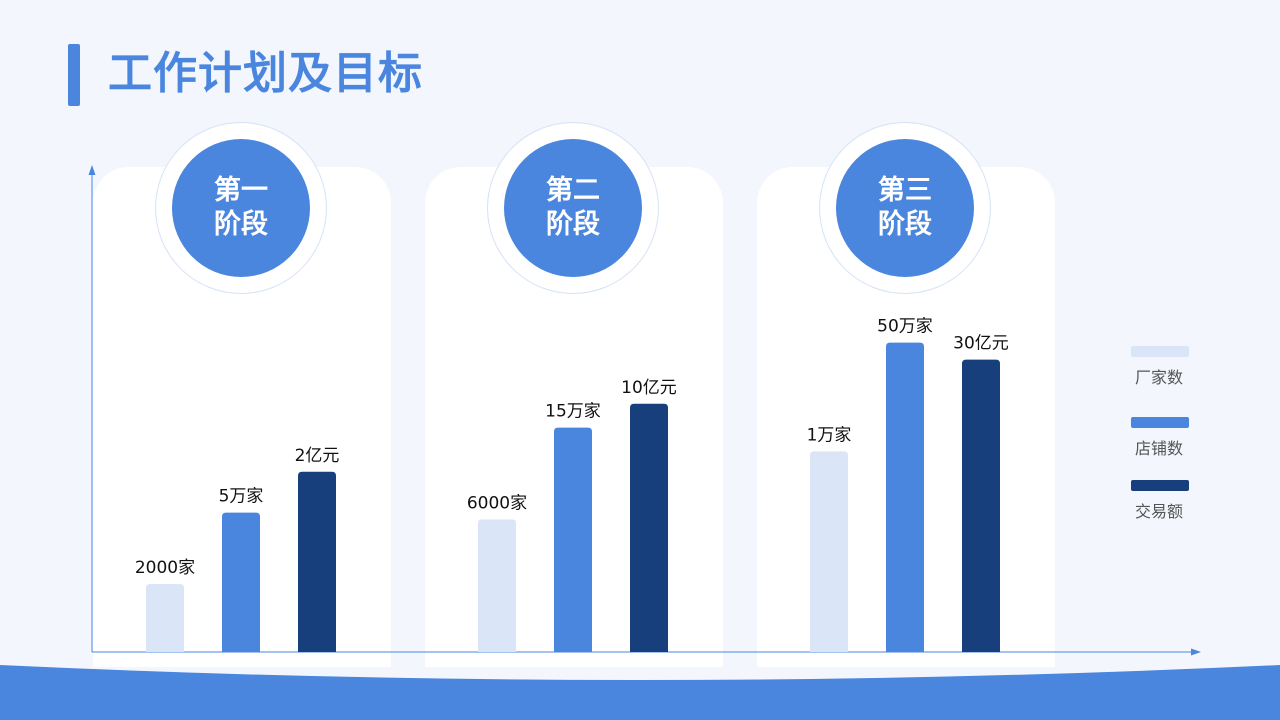  I want to click on title-accent-bar, so click(74, 75).